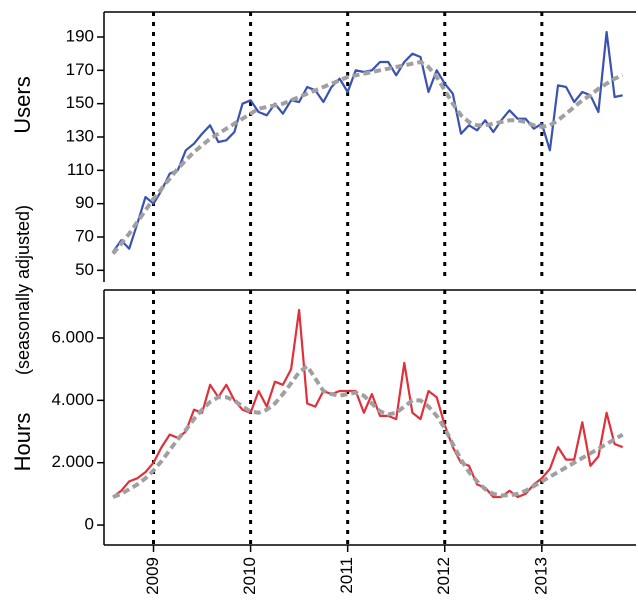 The image size is (638, 610). I want to click on y-tick-label: 90, so click(84, 202).